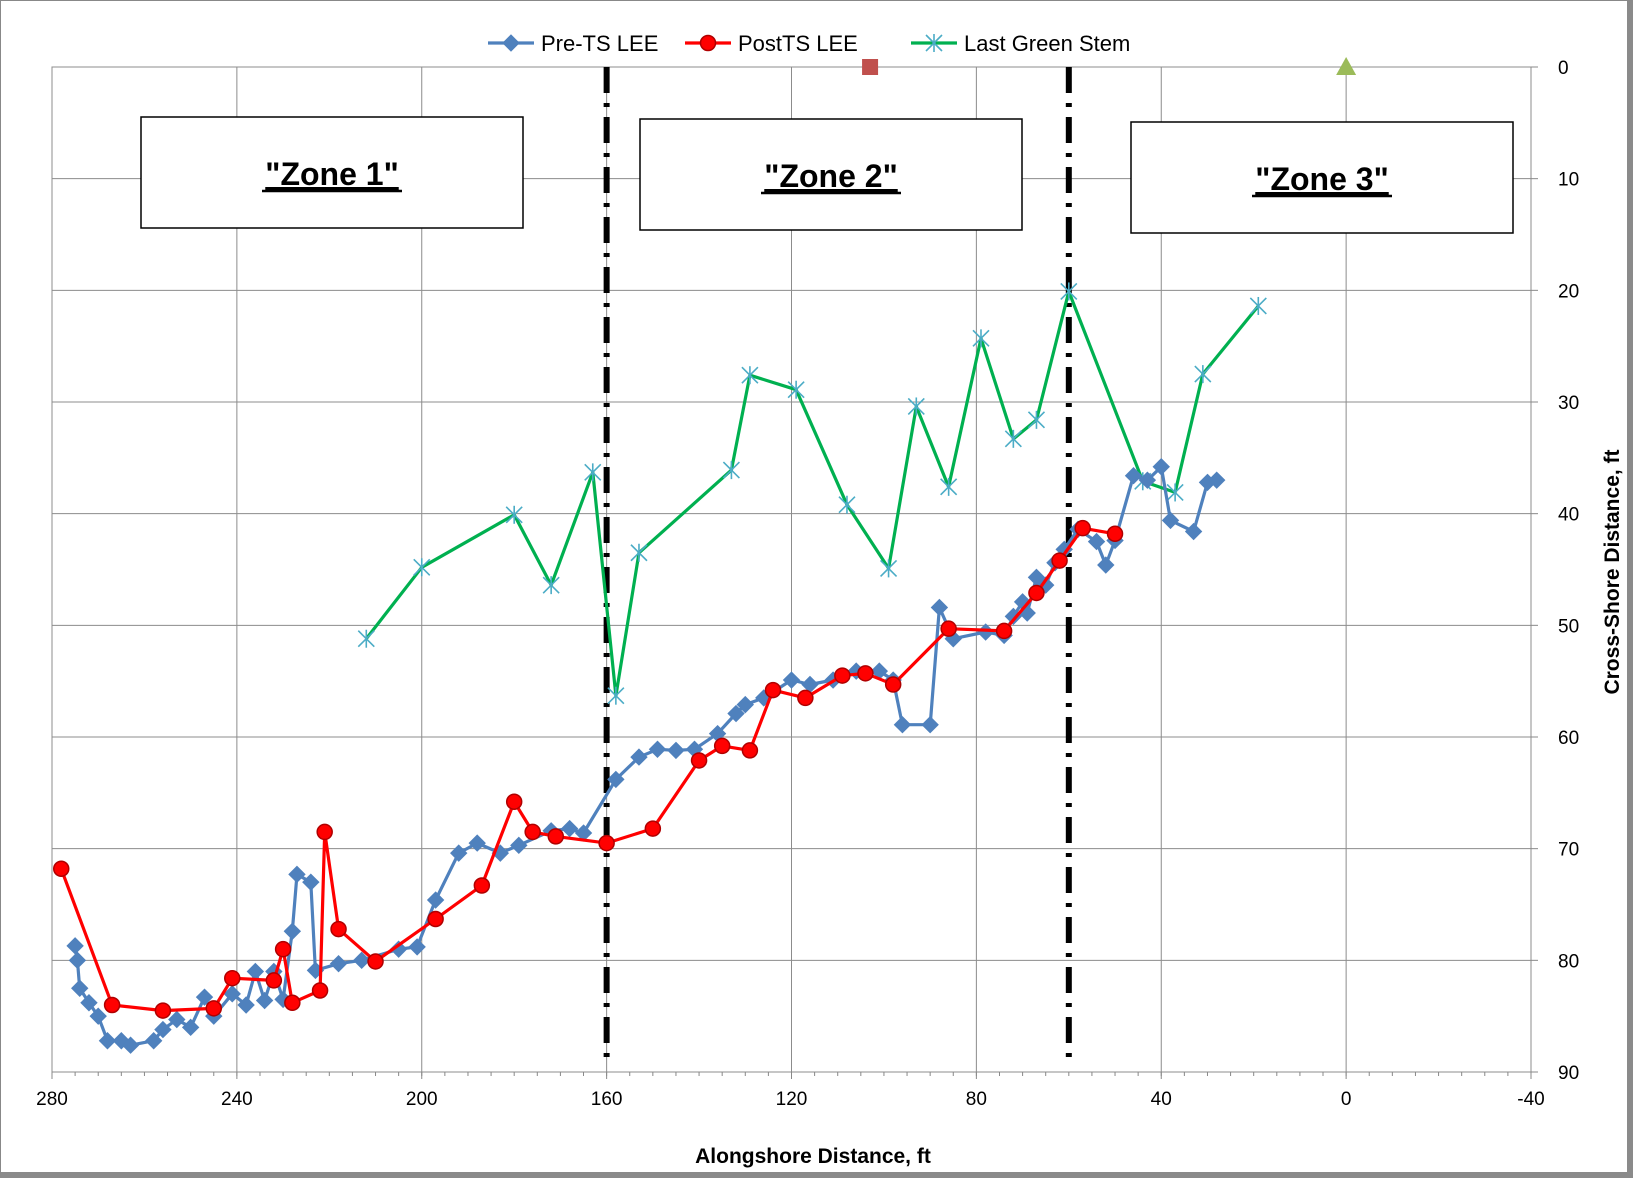 This screenshot has width=1633, height=1179. I want to click on legend: Pre-TS LEE PostTS LEE Last Green Stem, so click(809, 43).